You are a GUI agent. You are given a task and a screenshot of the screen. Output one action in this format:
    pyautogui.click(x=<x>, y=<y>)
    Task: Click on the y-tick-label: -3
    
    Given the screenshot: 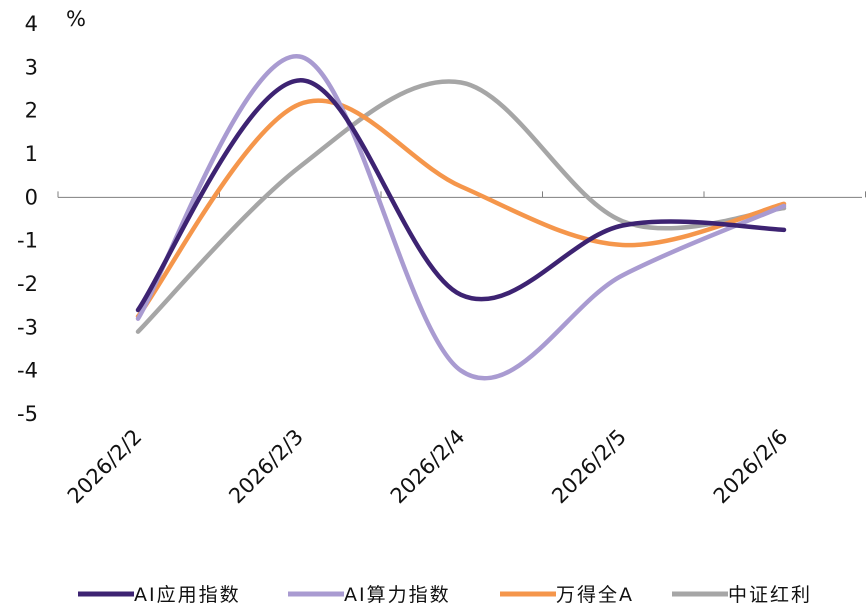 What is the action you would take?
    pyautogui.click(x=27, y=327)
    